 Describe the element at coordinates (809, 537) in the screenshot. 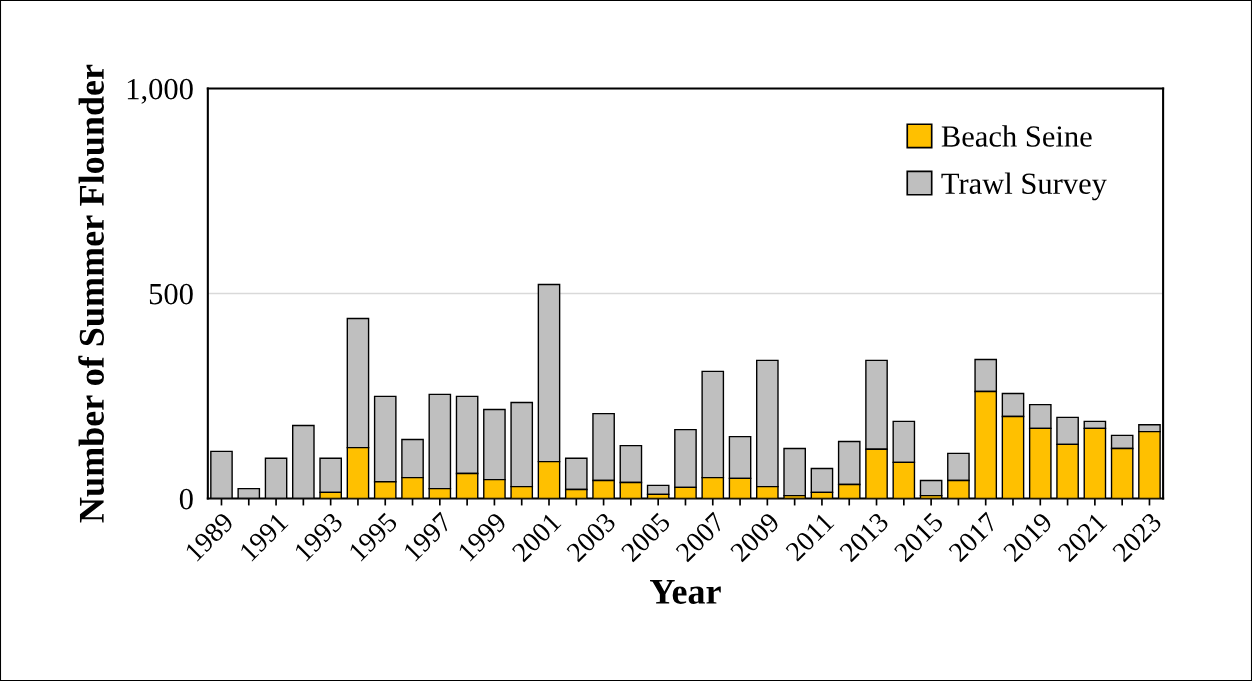

I see `x-tick-label: 2011` at that location.